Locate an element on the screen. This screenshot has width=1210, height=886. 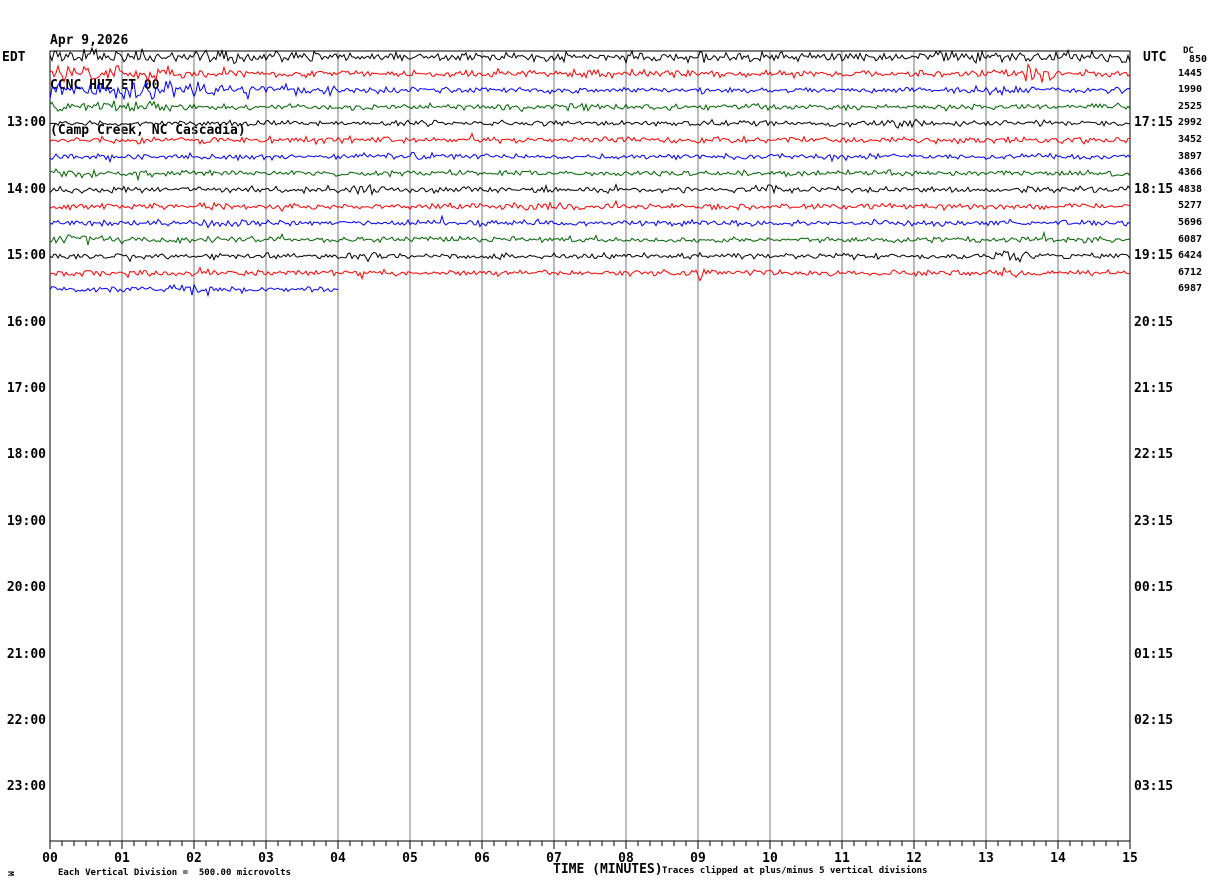
x-tick-label: 10 is located at coordinates (770, 858).